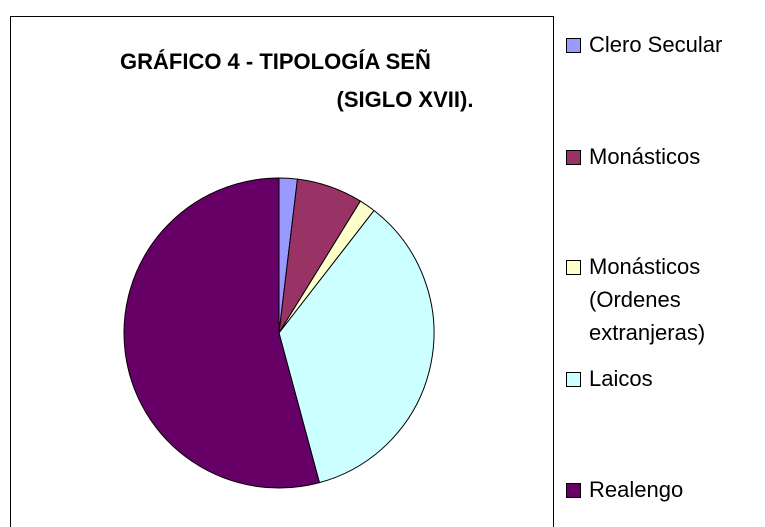 The width and height of the screenshot is (765, 527). Describe the element at coordinates (662, 378) in the screenshot. I see `legend-item: Laicos` at that location.